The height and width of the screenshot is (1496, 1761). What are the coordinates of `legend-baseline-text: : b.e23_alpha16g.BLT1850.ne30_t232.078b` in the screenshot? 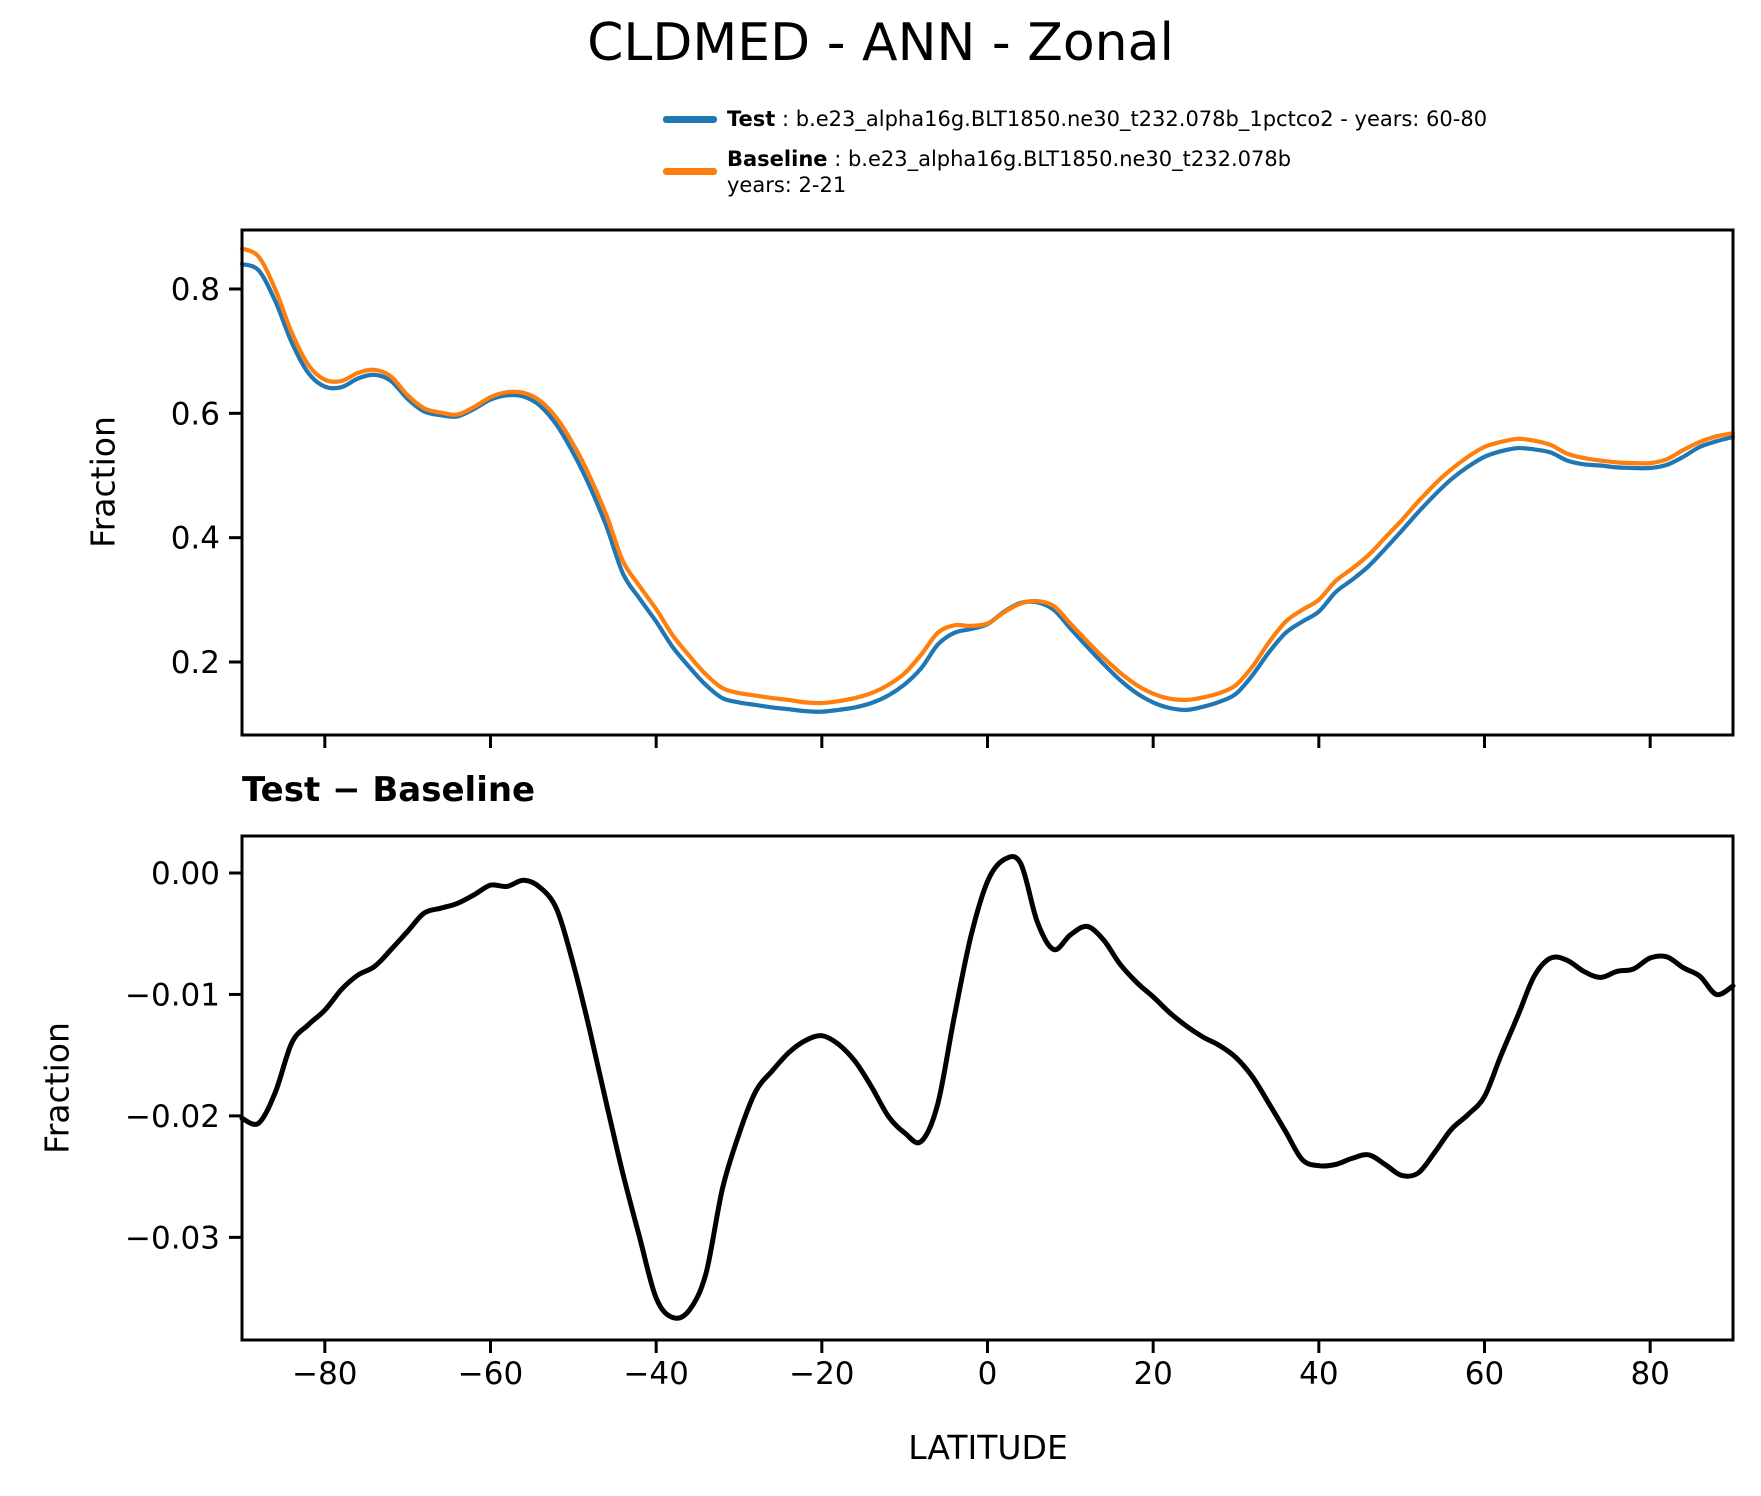 It's located at (1059, 159).